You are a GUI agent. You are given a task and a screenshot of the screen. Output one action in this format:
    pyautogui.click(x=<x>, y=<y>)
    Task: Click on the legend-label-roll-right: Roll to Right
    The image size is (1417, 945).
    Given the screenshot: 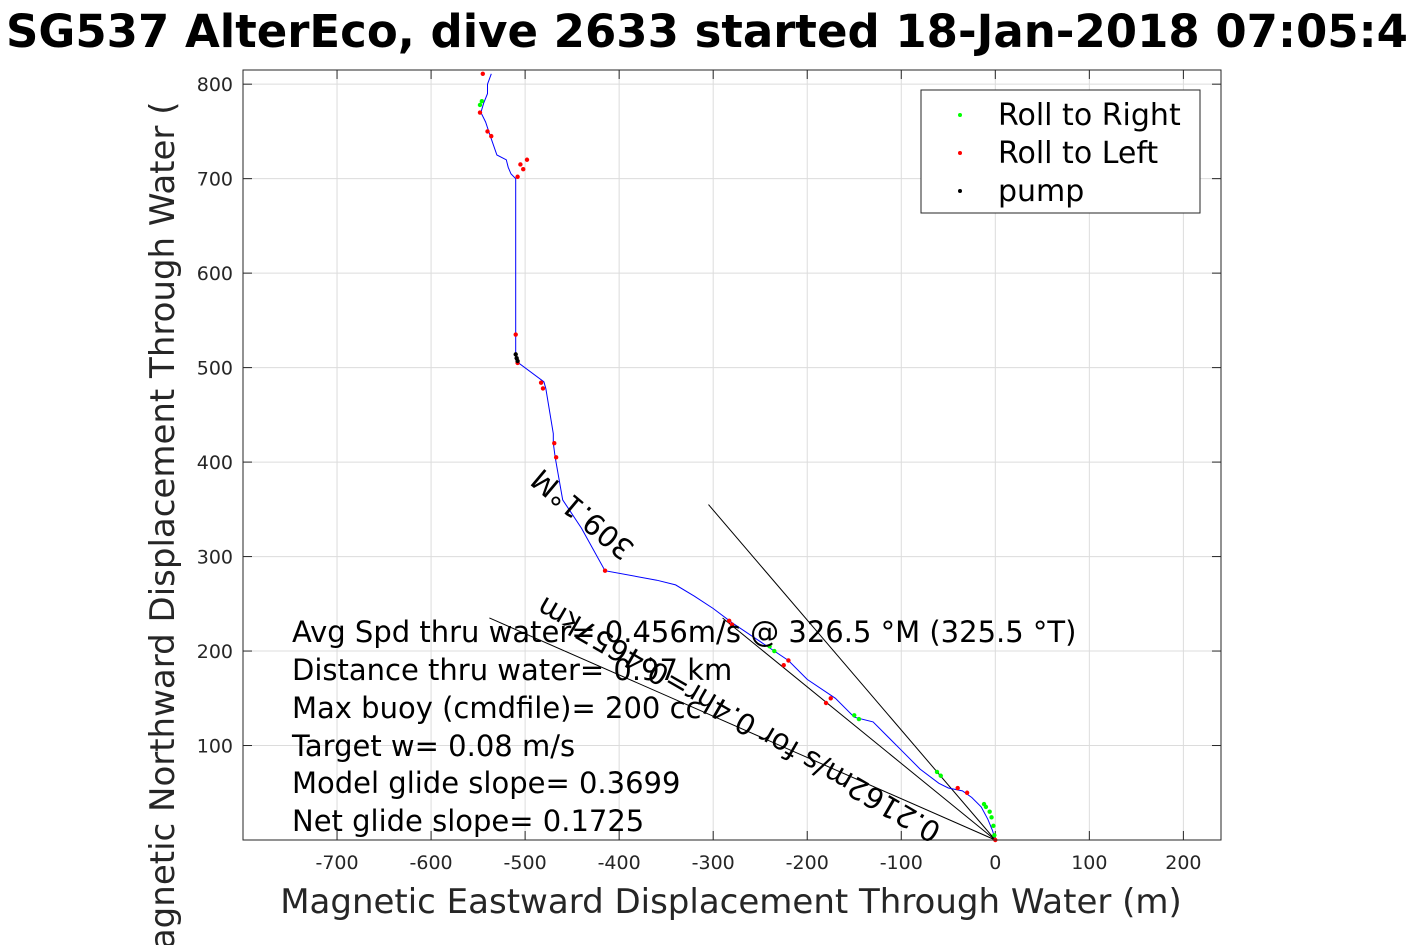 What is the action you would take?
    pyautogui.click(x=1089, y=115)
    